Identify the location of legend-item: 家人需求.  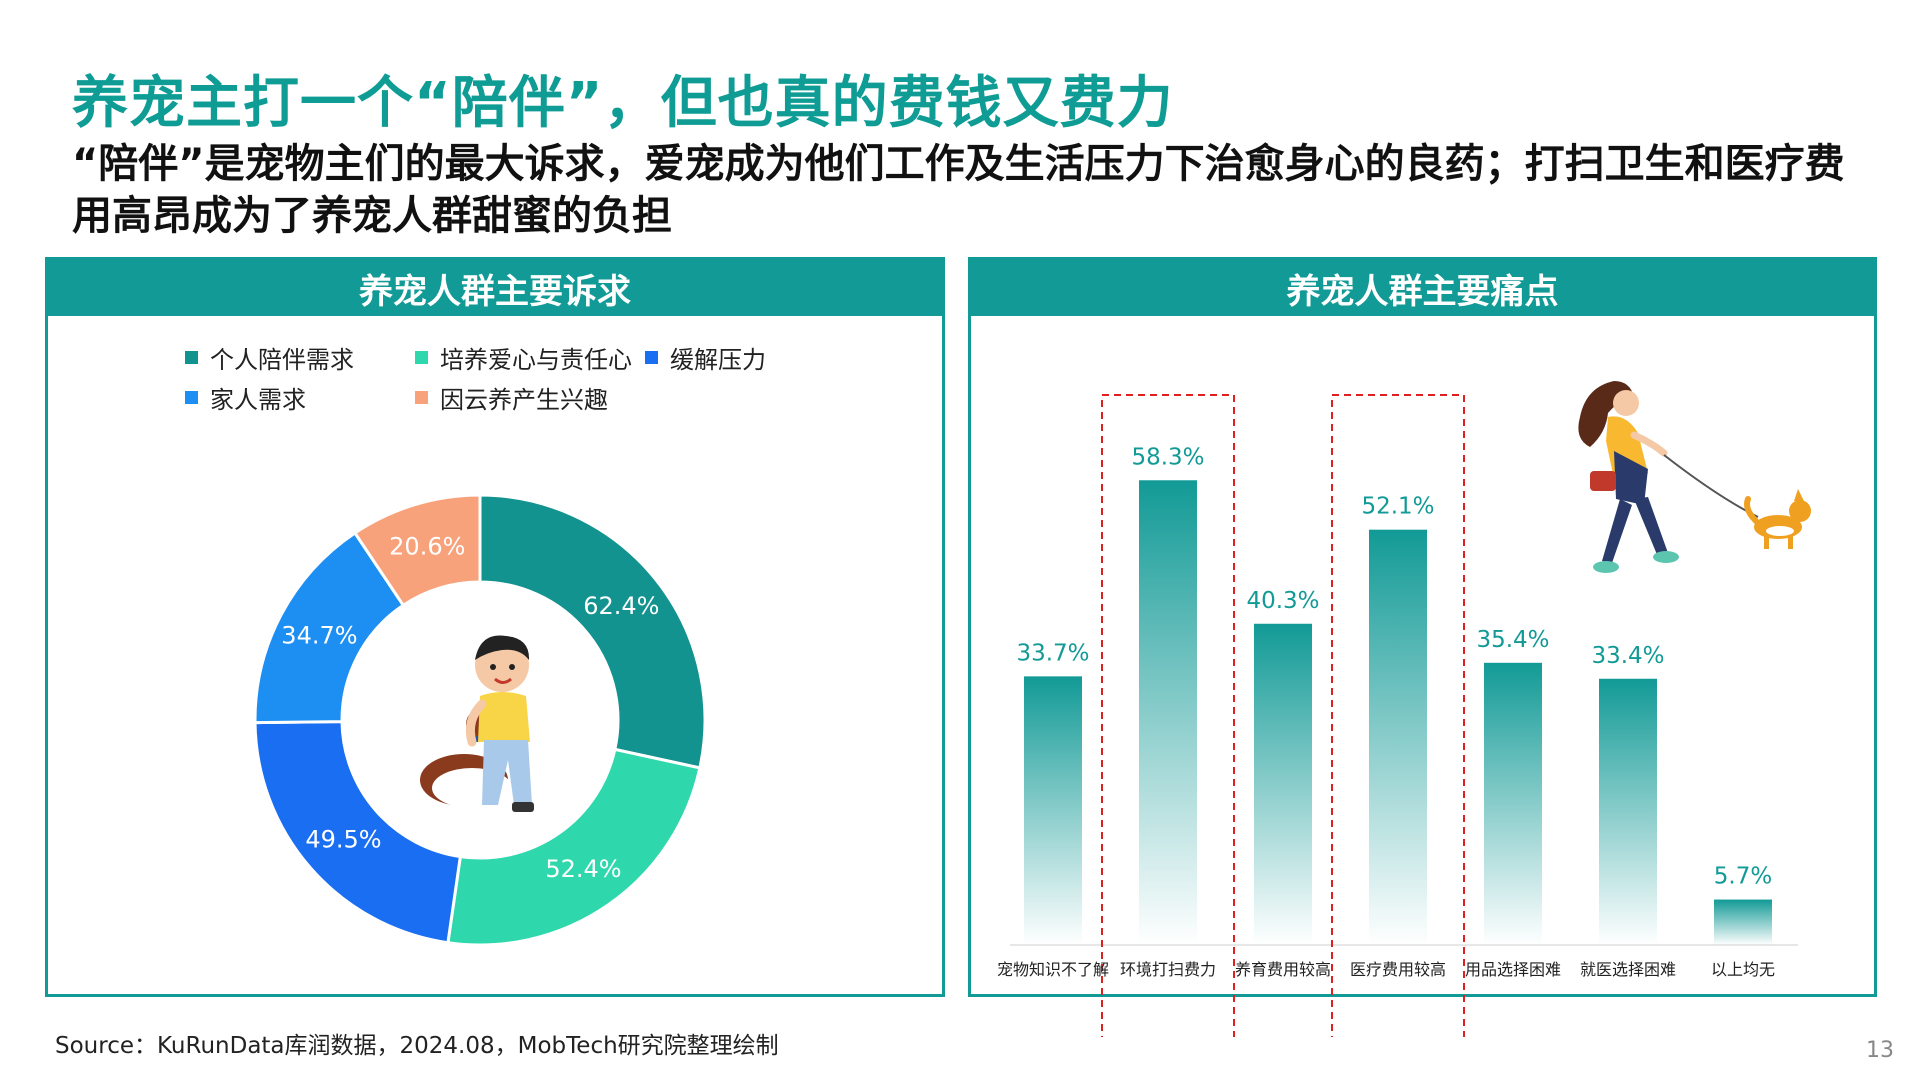
(245, 397).